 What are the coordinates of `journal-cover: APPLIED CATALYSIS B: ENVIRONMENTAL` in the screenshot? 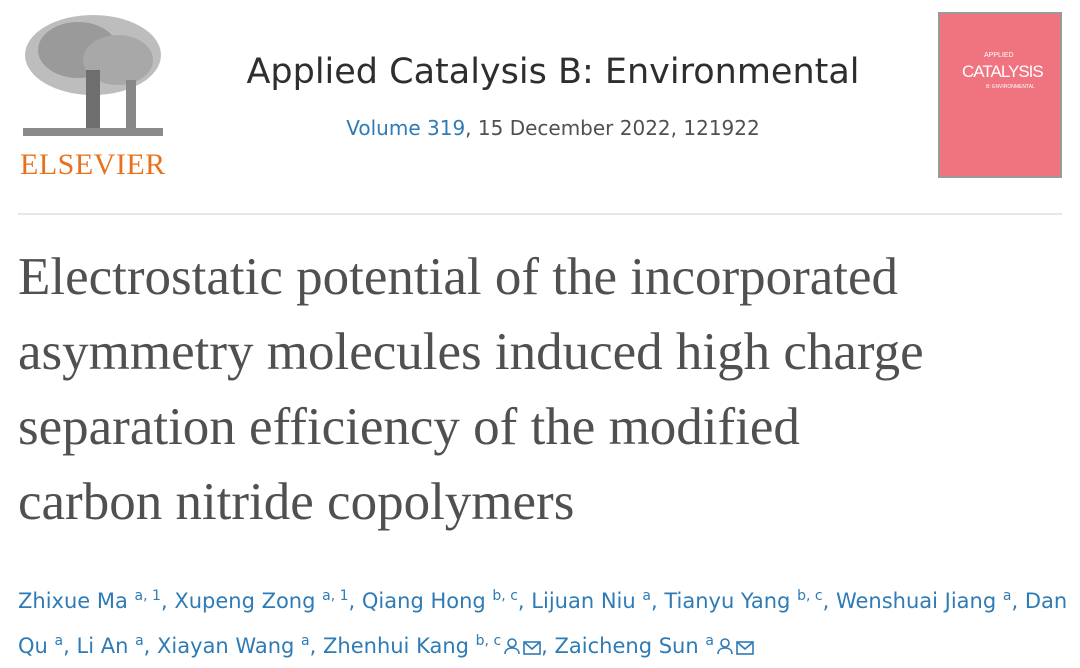 It's located at (1000, 95).